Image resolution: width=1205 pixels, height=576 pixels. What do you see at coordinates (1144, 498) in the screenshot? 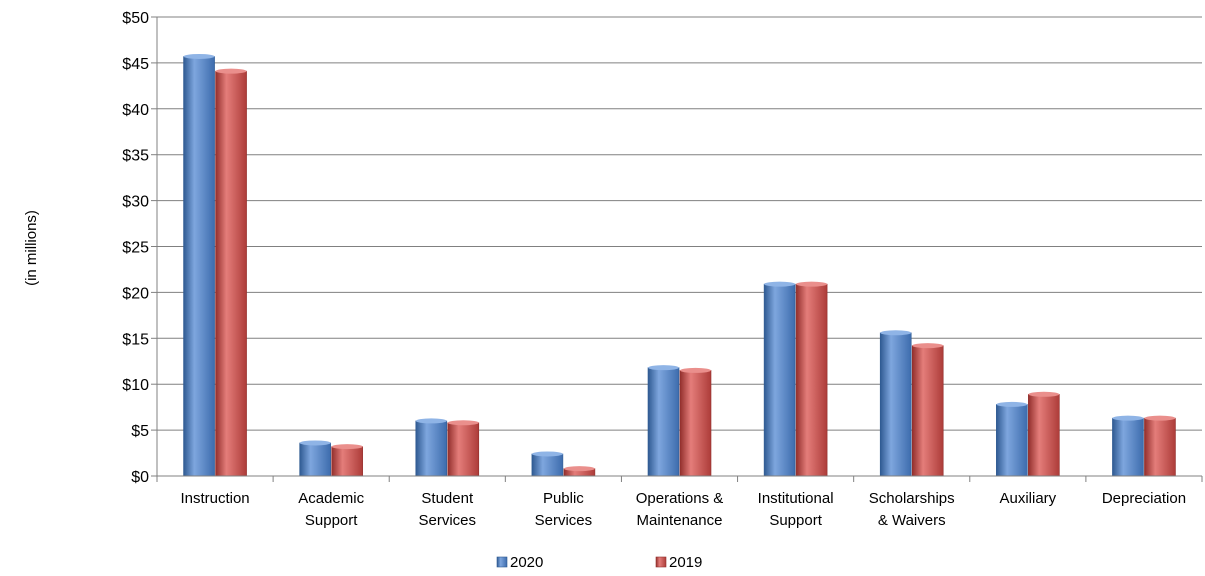
I see `x-tick-label: Depreciation` at bounding box center [1144, 498].